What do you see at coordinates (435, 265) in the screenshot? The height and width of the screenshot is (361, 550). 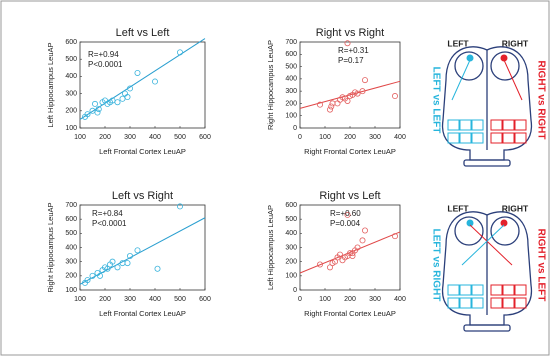 I see `left-side-label: LEFT vs RIGHT` at bounding box center [435, 265].